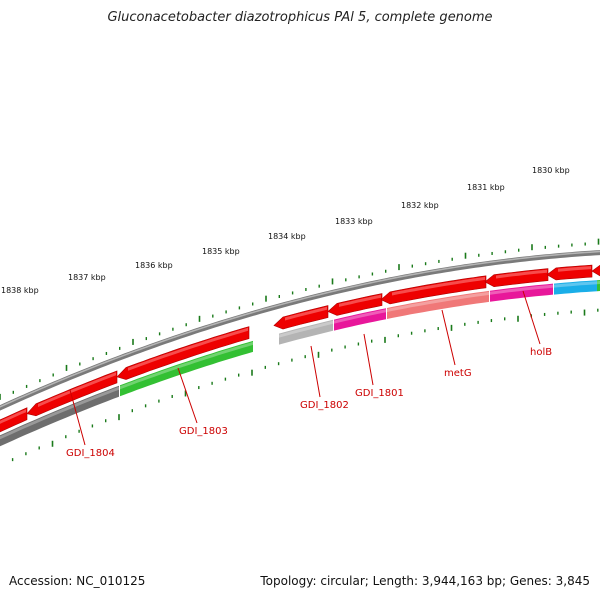  Describe the element at coordinates (287, 236) in the screenshot. I see `coordinate-label: 1834 kbp` at that location.